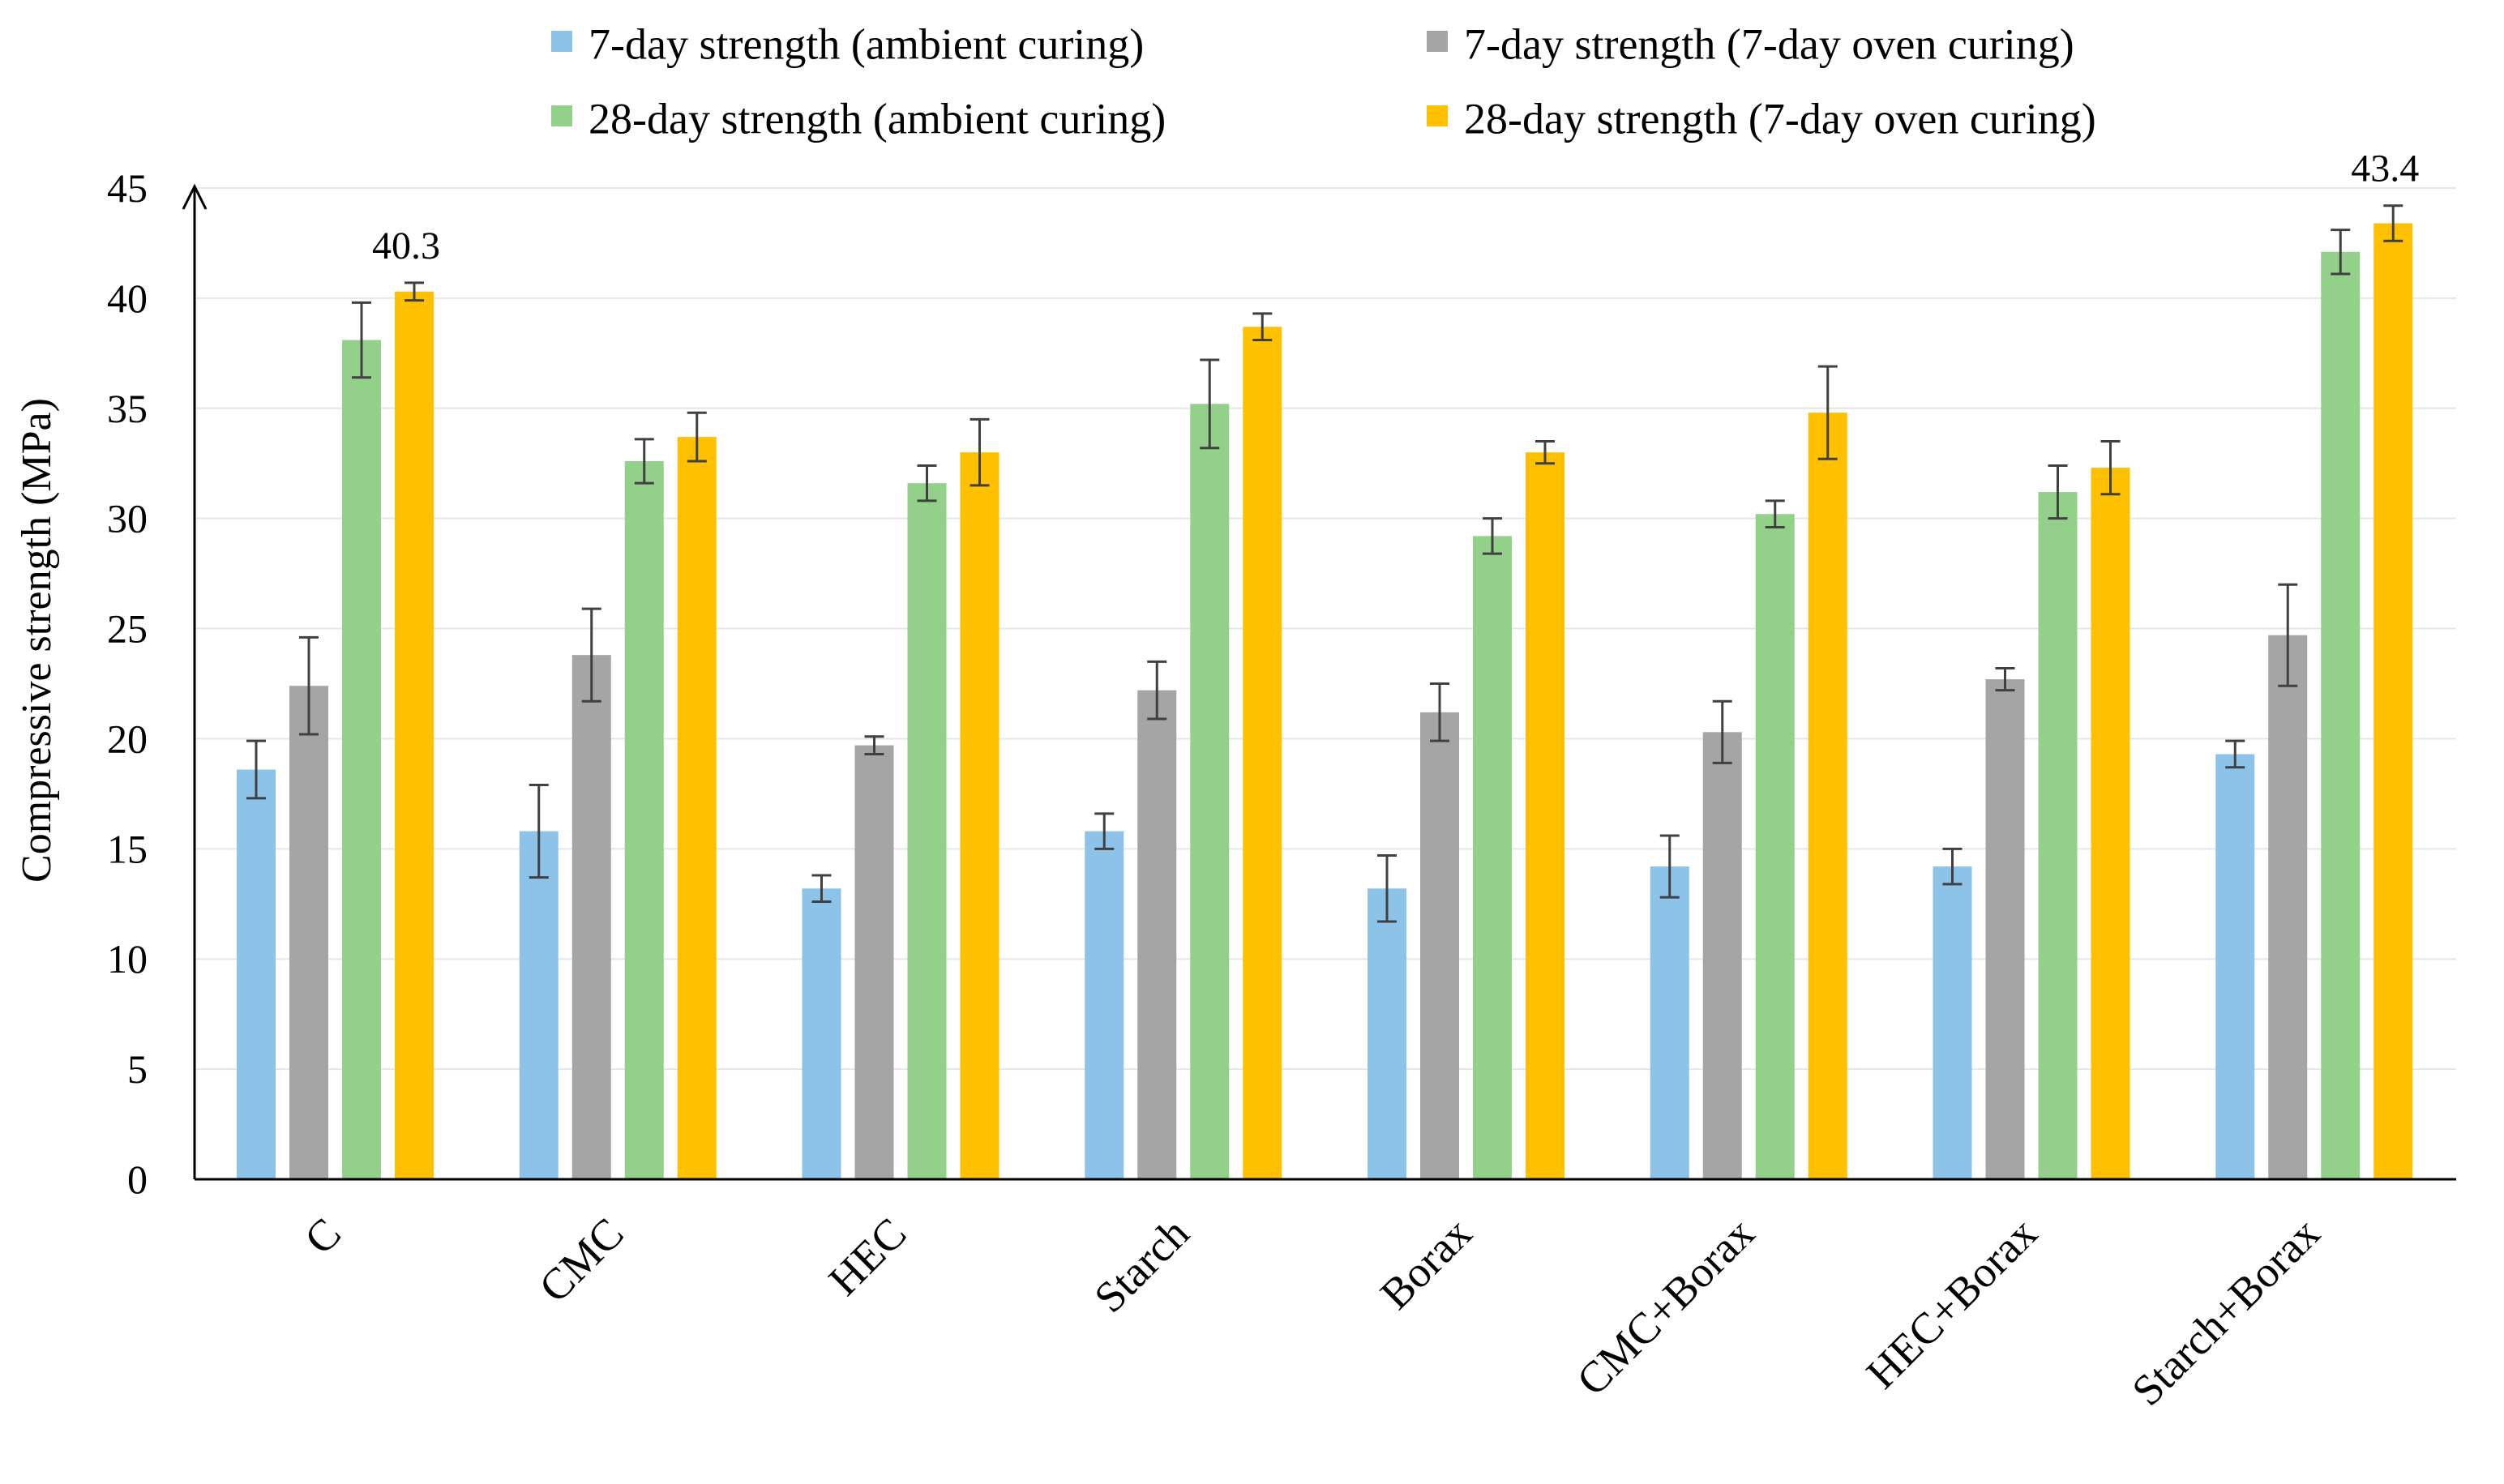 This screenshot has width=2504, height=1484. What do you see at coordinates (1141, 1265) in the screenshot?
I see `category-label: Starch` at bounding box center [1141, 1265].